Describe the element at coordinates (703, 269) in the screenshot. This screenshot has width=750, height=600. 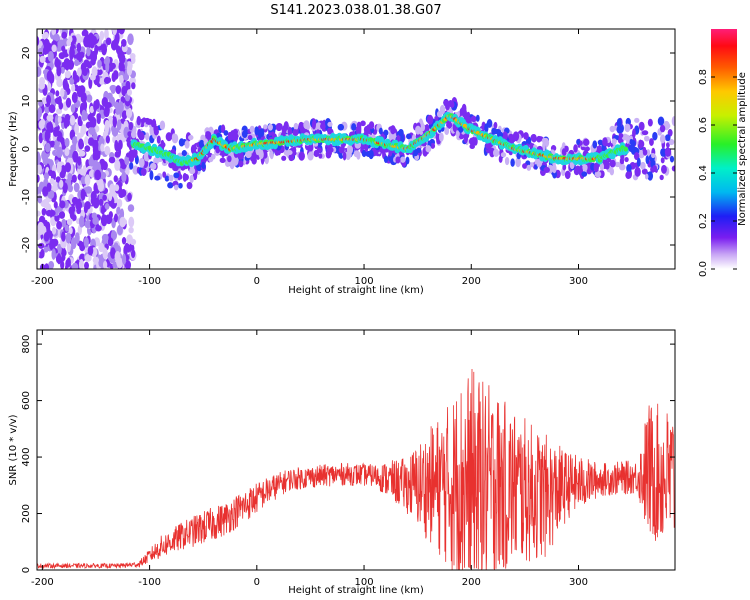
I see `colorbar-tick-label: 0.0` at that location.